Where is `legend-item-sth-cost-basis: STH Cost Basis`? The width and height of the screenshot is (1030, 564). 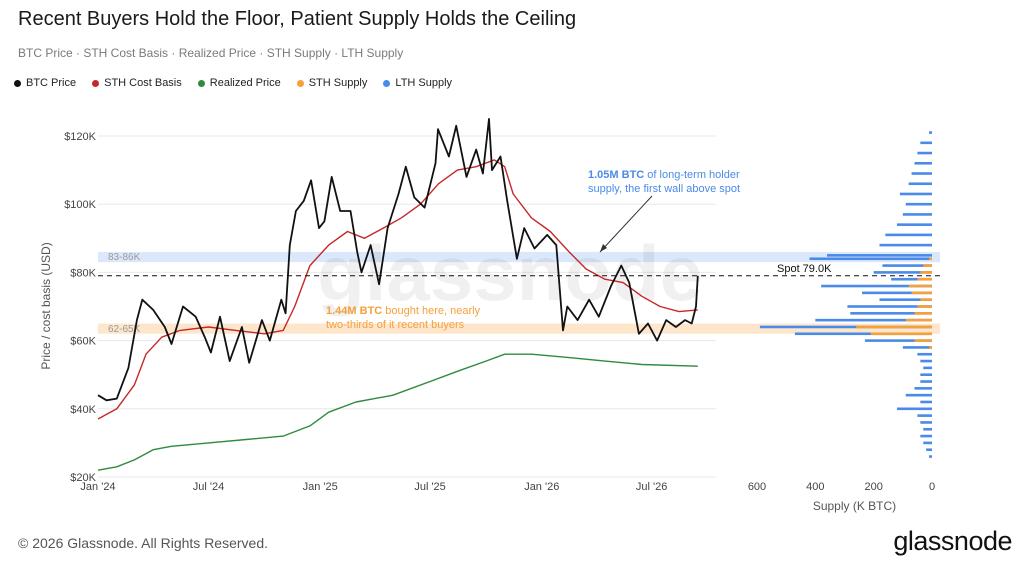
legend-item-sth-cost-basis: STH Cost Basis is located at coordinates (137, 83).